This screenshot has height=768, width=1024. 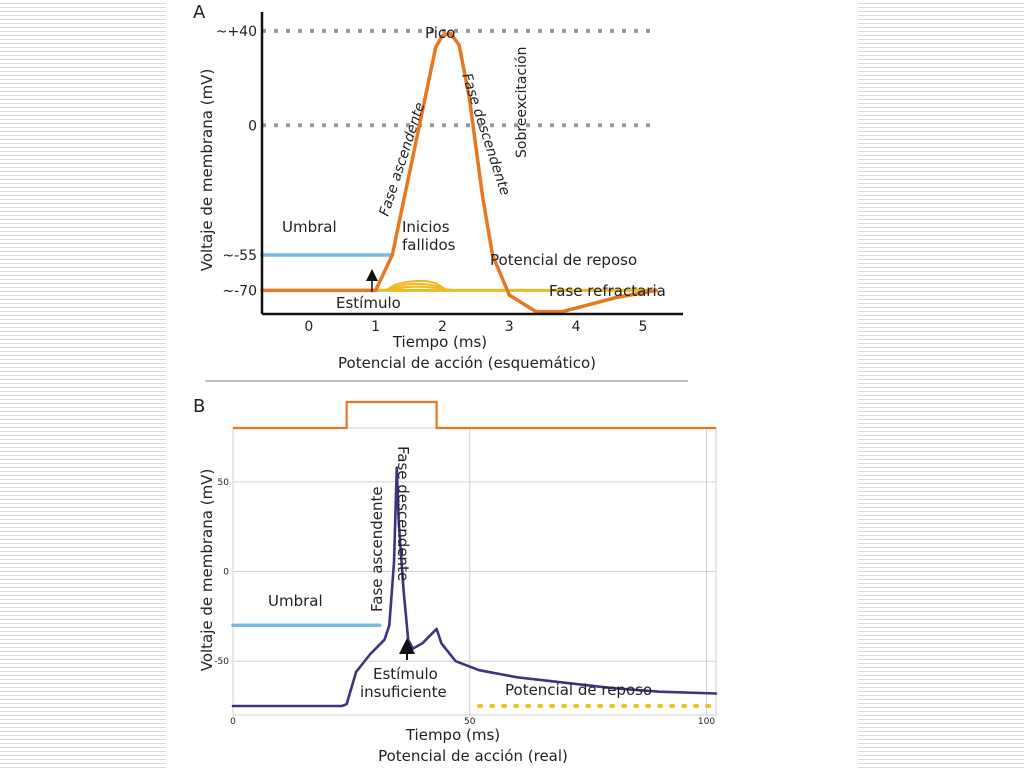 I want to click on panel-b-x-tick-label: 100, so click(x=706, y=722).